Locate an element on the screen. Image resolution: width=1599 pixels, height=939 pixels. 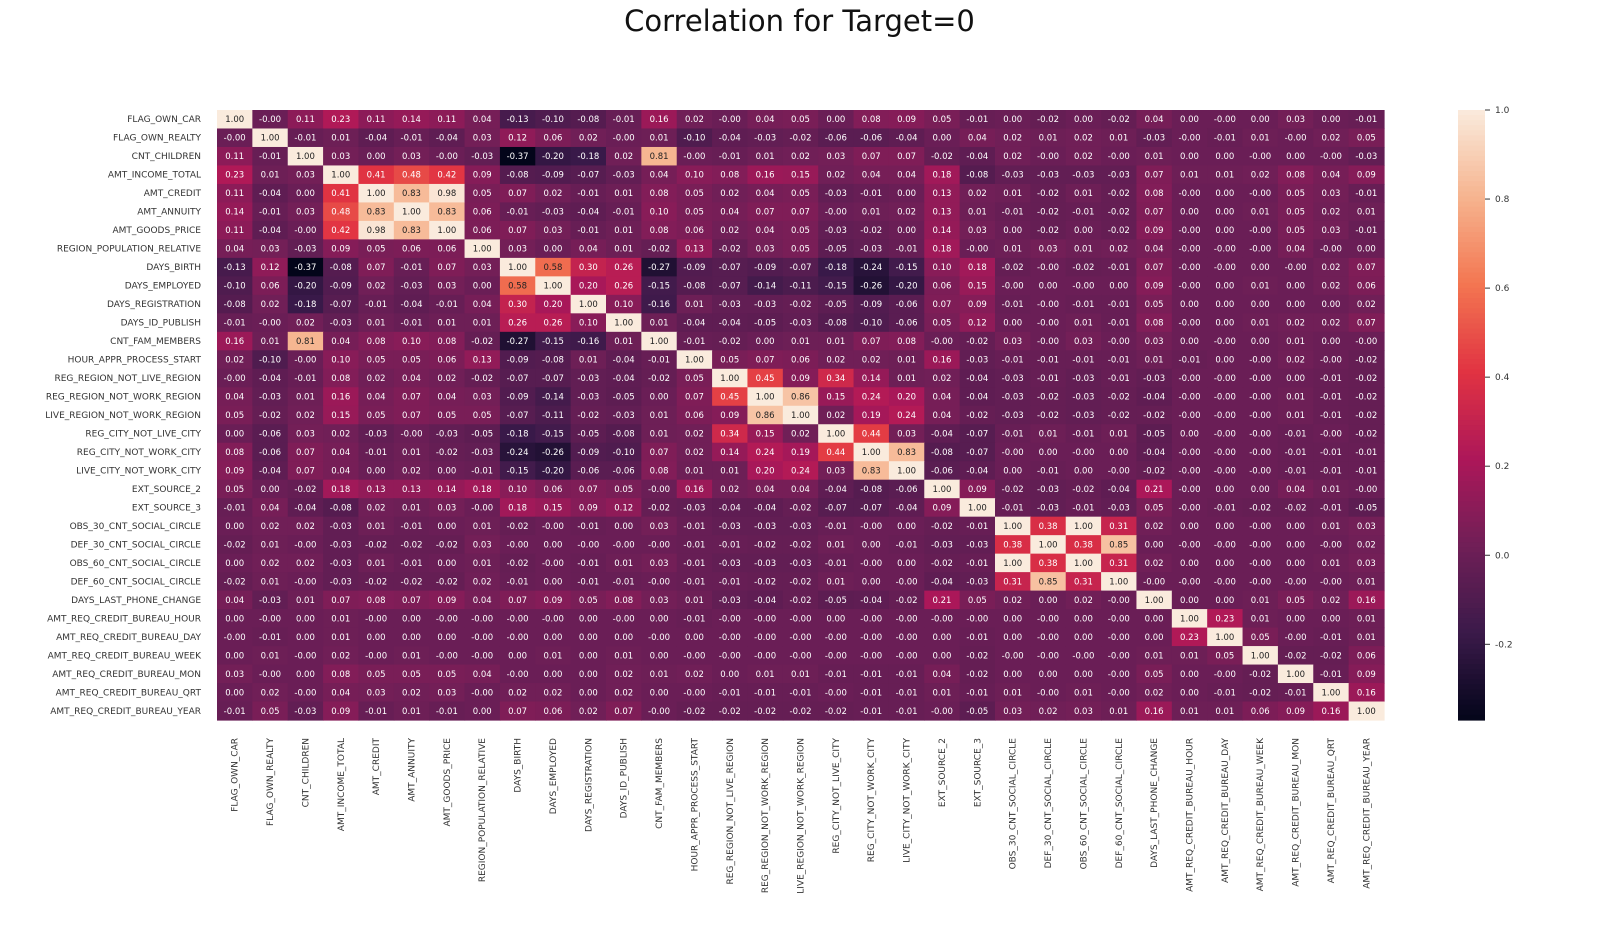
cell-value-label: 0.05 is located at coordinates (376, 250).